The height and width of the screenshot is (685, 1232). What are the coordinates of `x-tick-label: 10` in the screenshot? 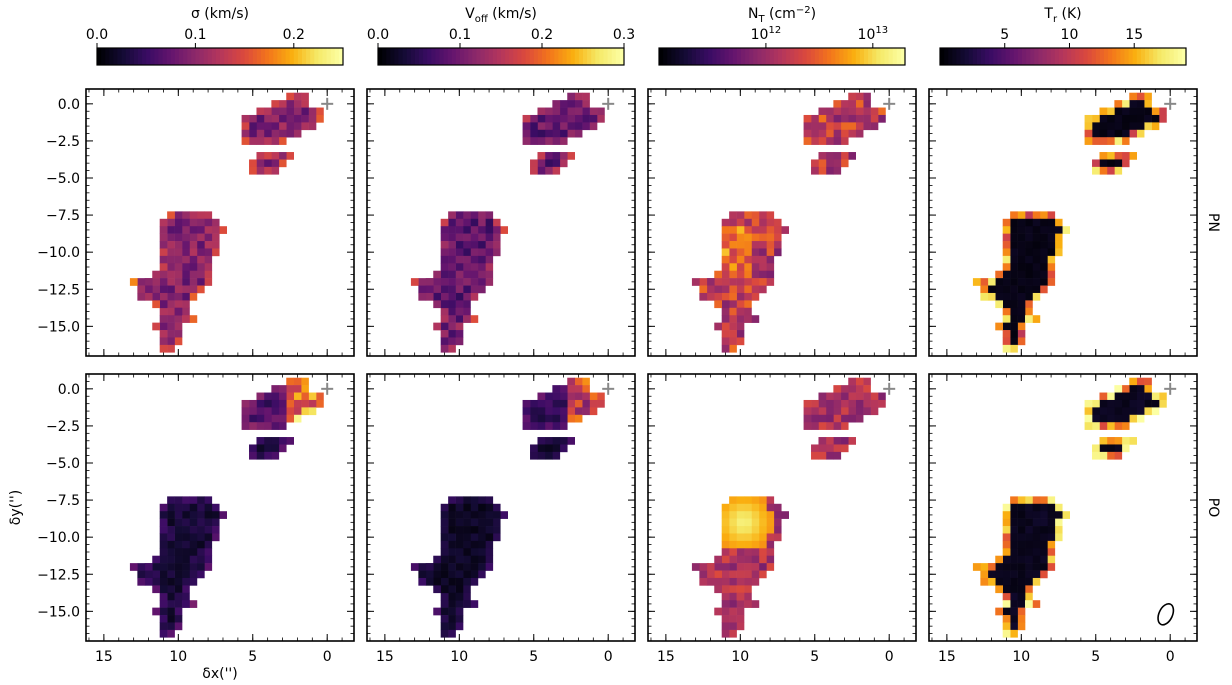 It's located at (1021, 657).